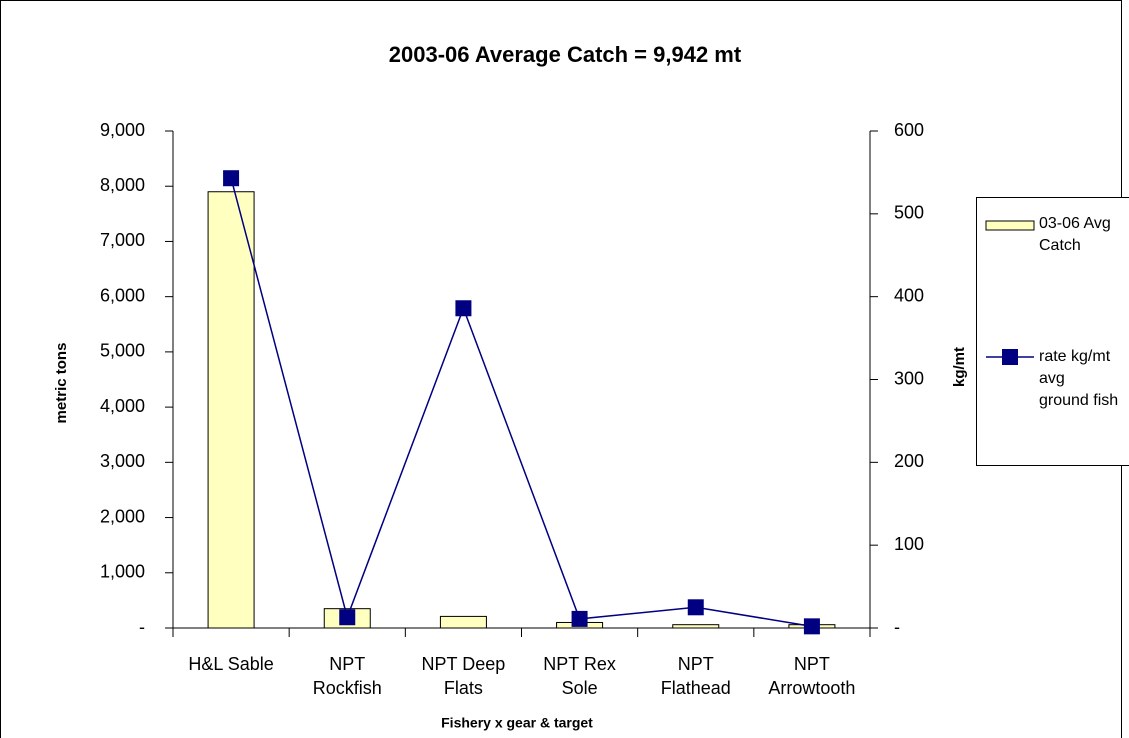 Image resolution: width=1129 pixels, height=738 pixels. I want to click on y-tick-label: 7,000, so click(122, 240).